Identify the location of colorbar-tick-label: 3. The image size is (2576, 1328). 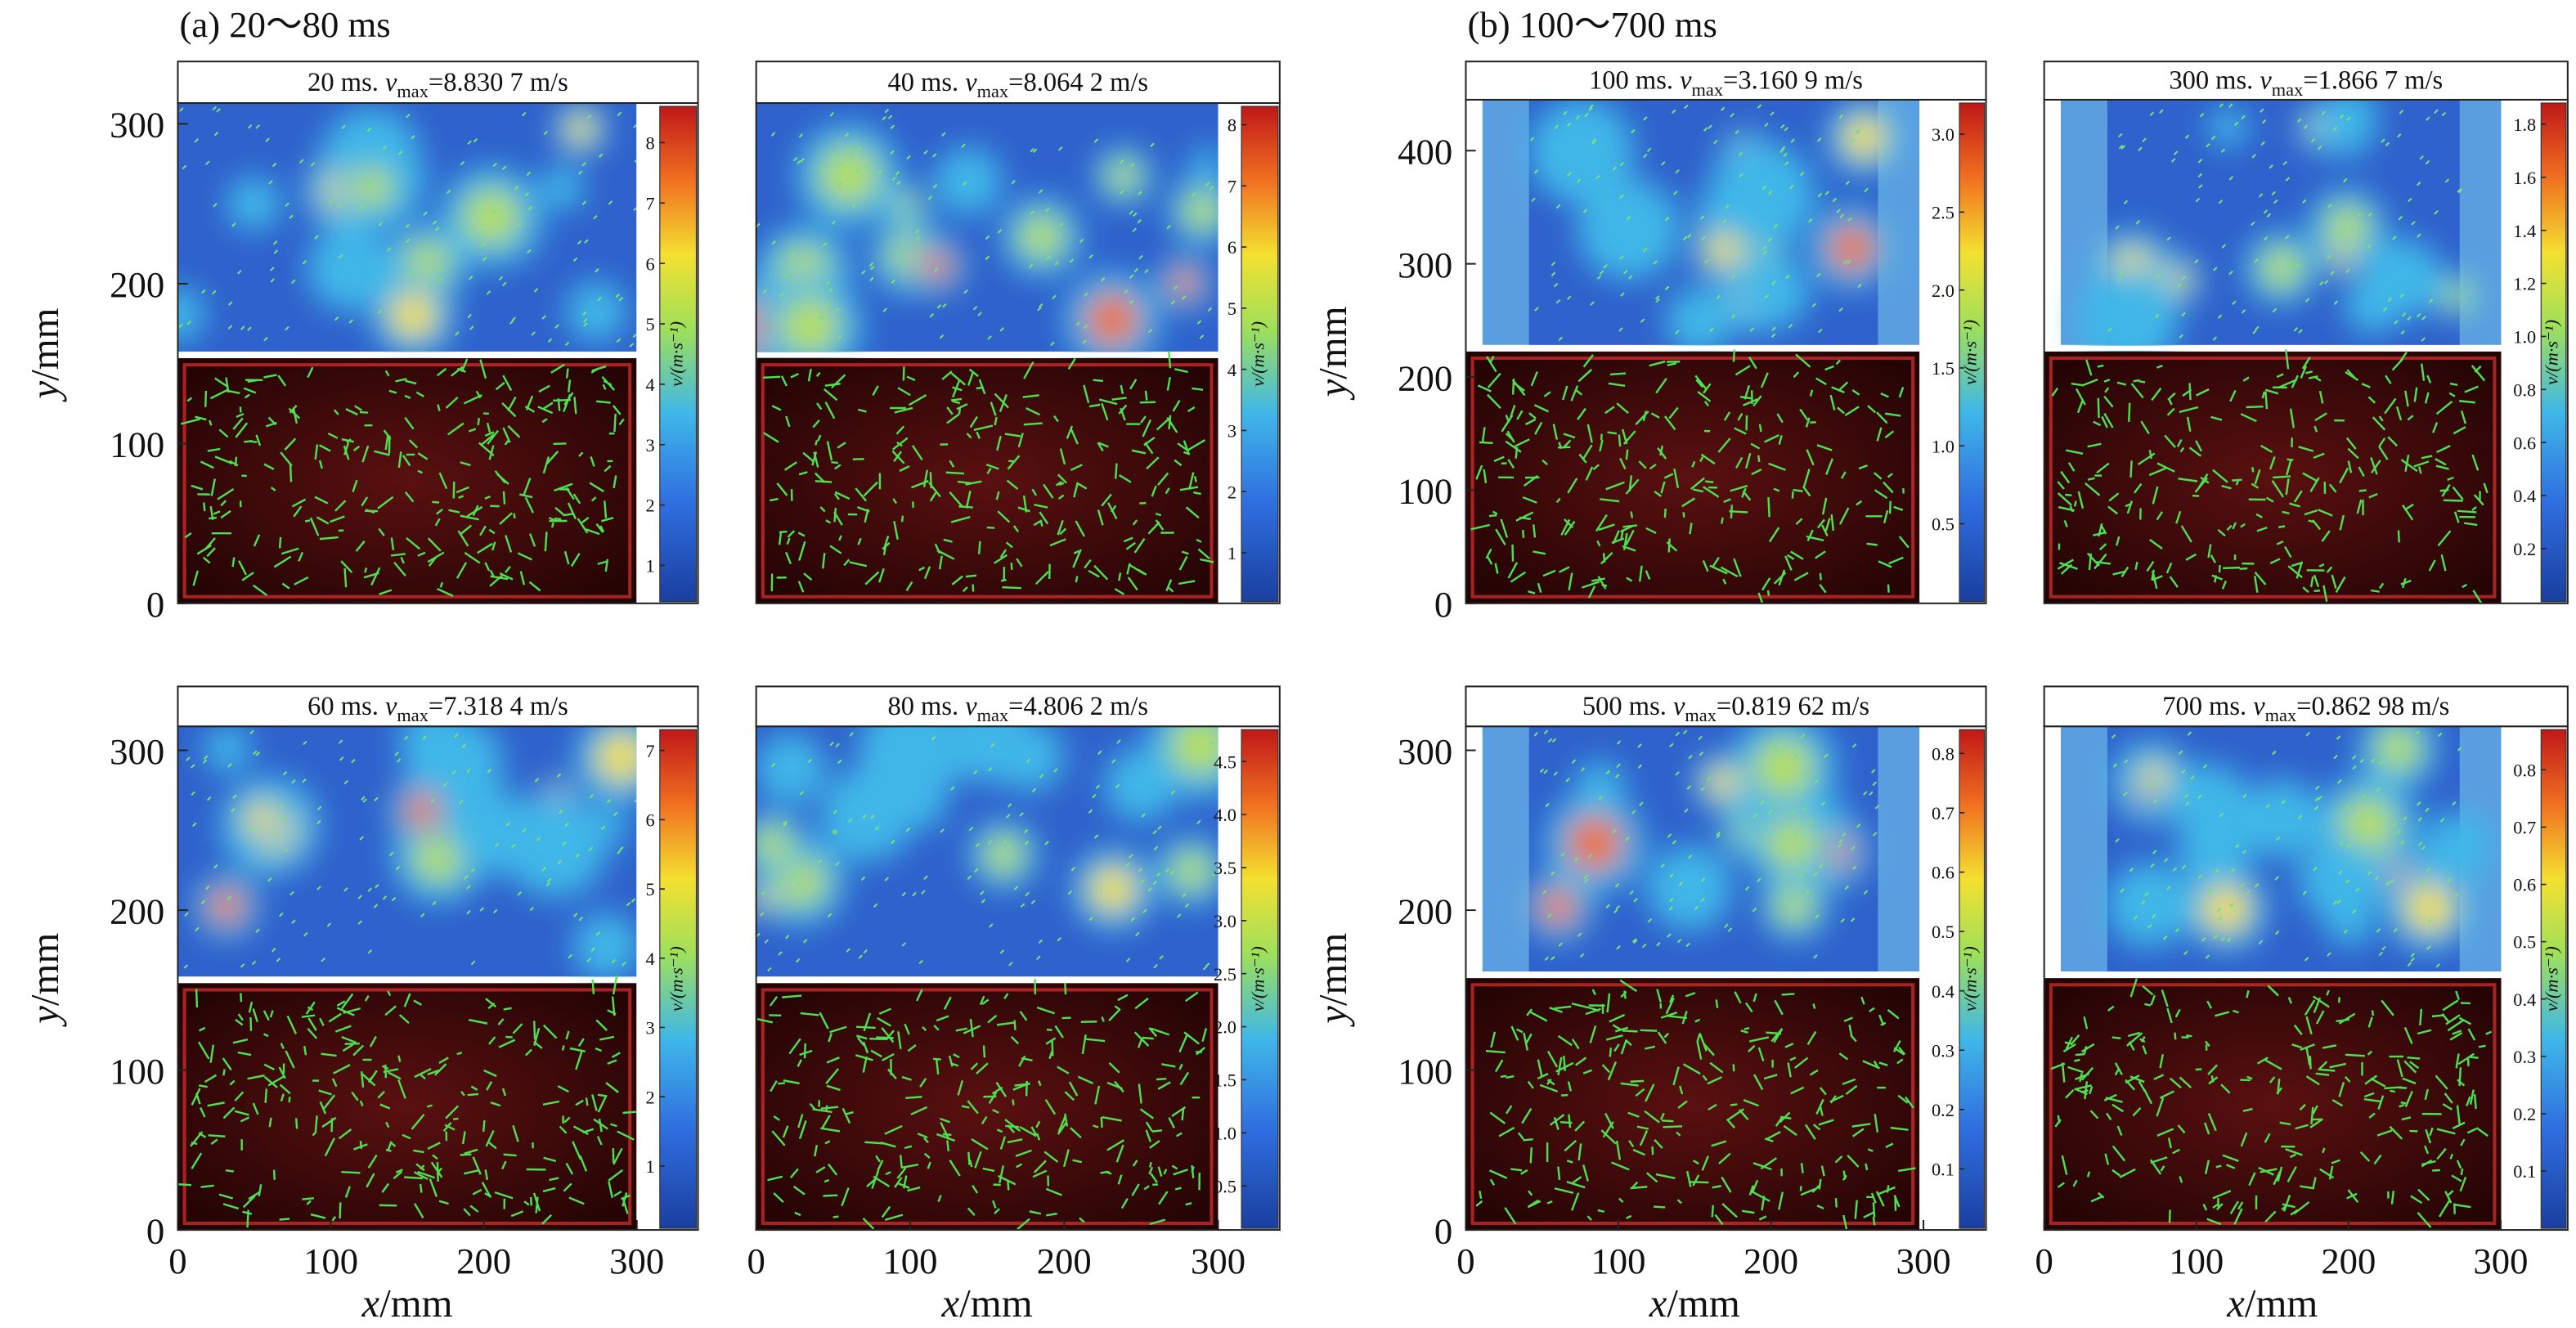
(650, 445).